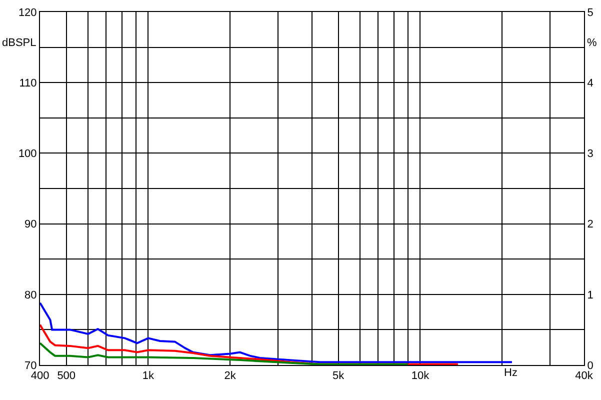 The width and height of the screenshot is (601, 400). What do you see at coordinates (28, 83) in the screenshot?
I see `y-tick-label: 110` at bounding box center [28, 83].